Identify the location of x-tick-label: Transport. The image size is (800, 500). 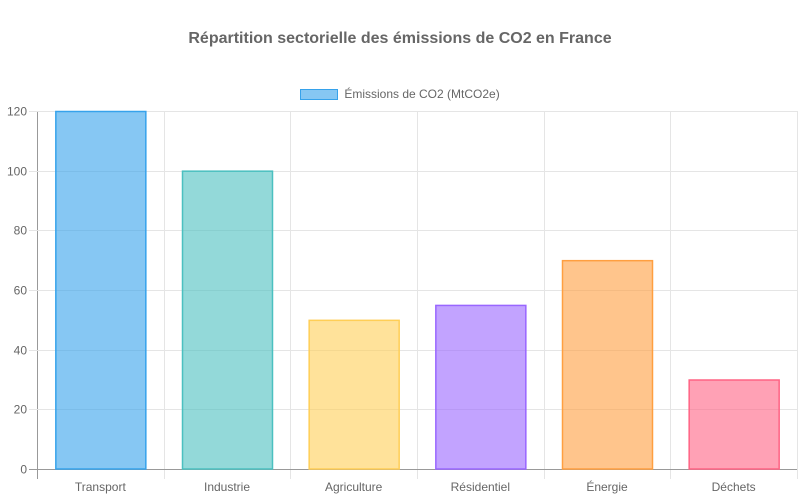
(101, 487).